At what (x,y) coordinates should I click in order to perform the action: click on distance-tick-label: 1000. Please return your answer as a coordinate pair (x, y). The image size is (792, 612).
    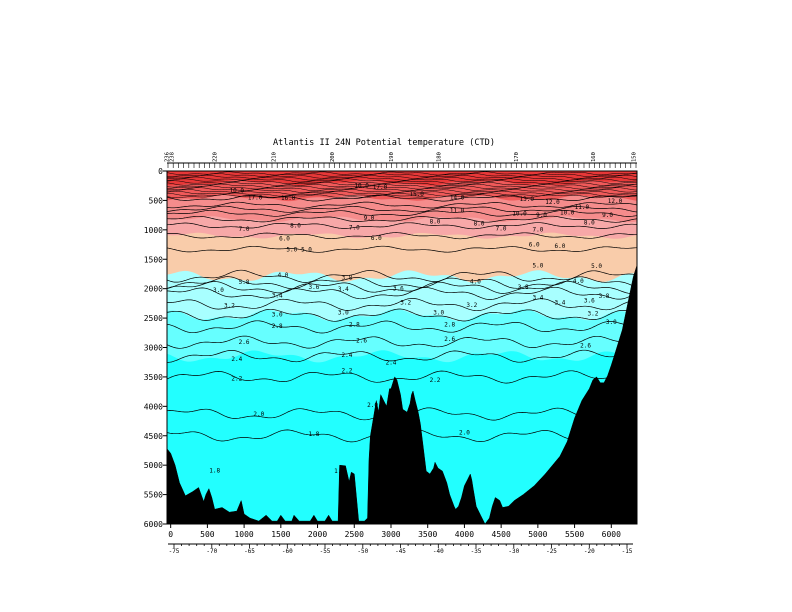
    Looking at the image, I should click on (243, 534).